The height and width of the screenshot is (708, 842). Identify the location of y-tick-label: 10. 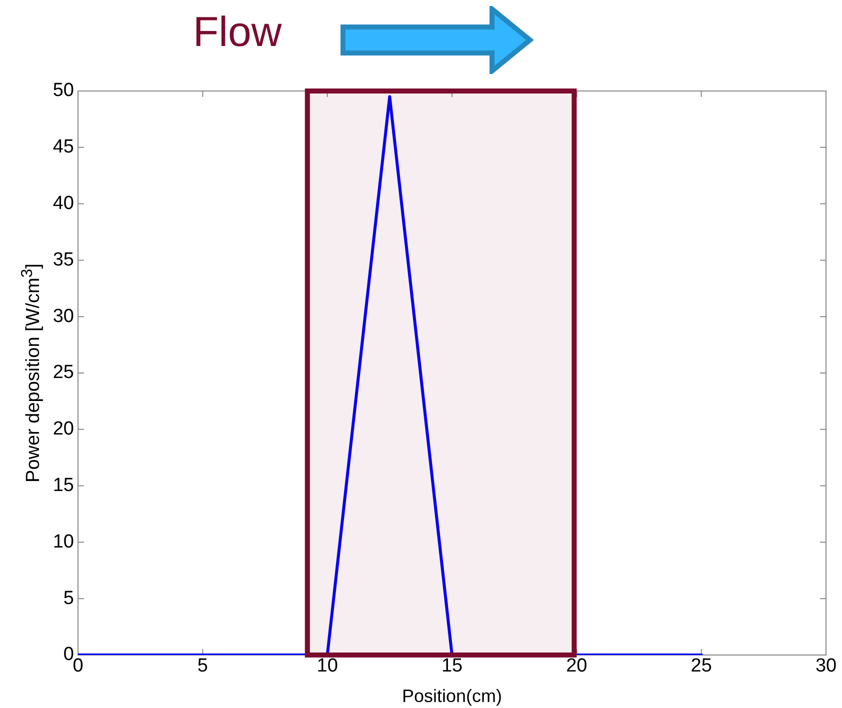
(63, 541).